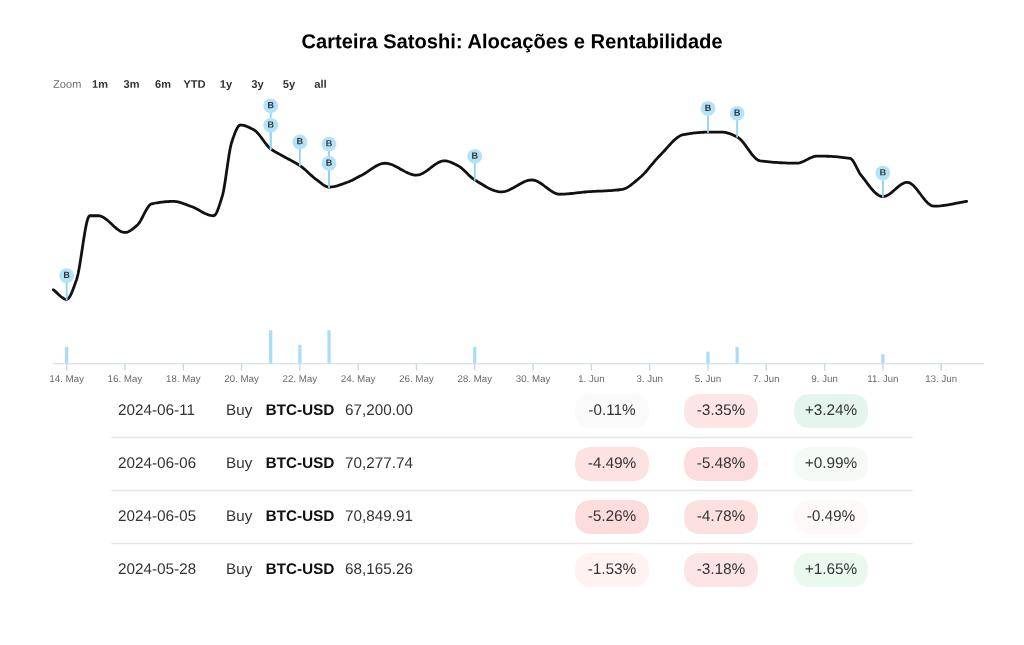 Image resolution: width=1024 pixels, height=645 pixels. I want to click on text: 70,277.74, so click(379, 463).